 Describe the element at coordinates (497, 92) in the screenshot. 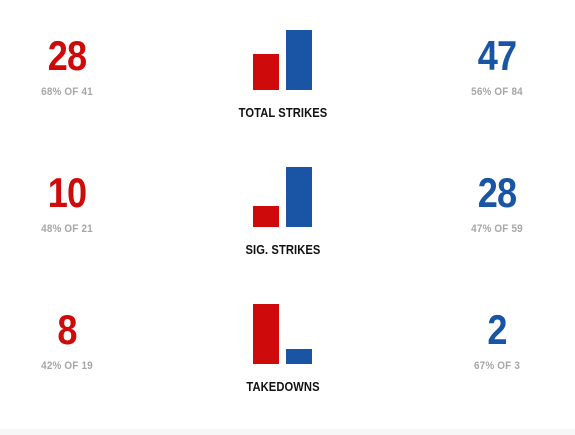

I see `blue-detail: 56% OF 84` at that location.